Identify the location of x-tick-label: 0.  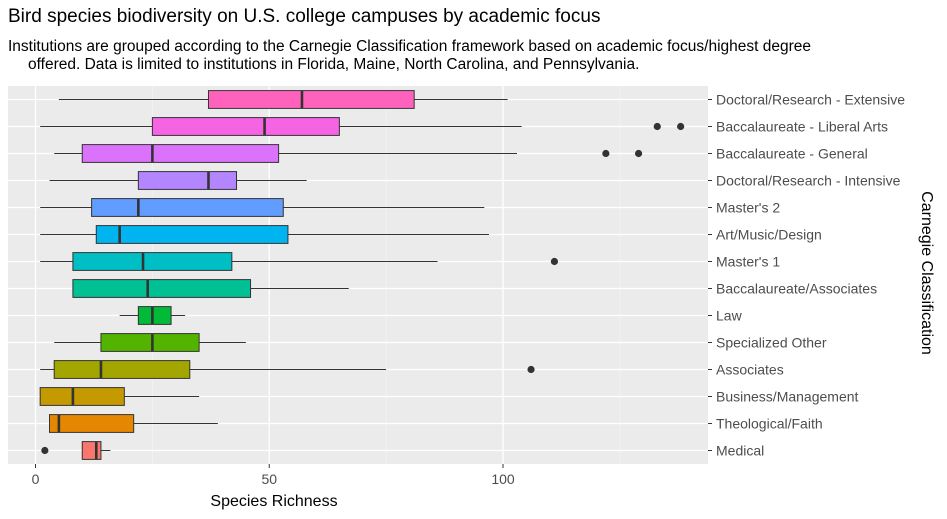
(36, 479).